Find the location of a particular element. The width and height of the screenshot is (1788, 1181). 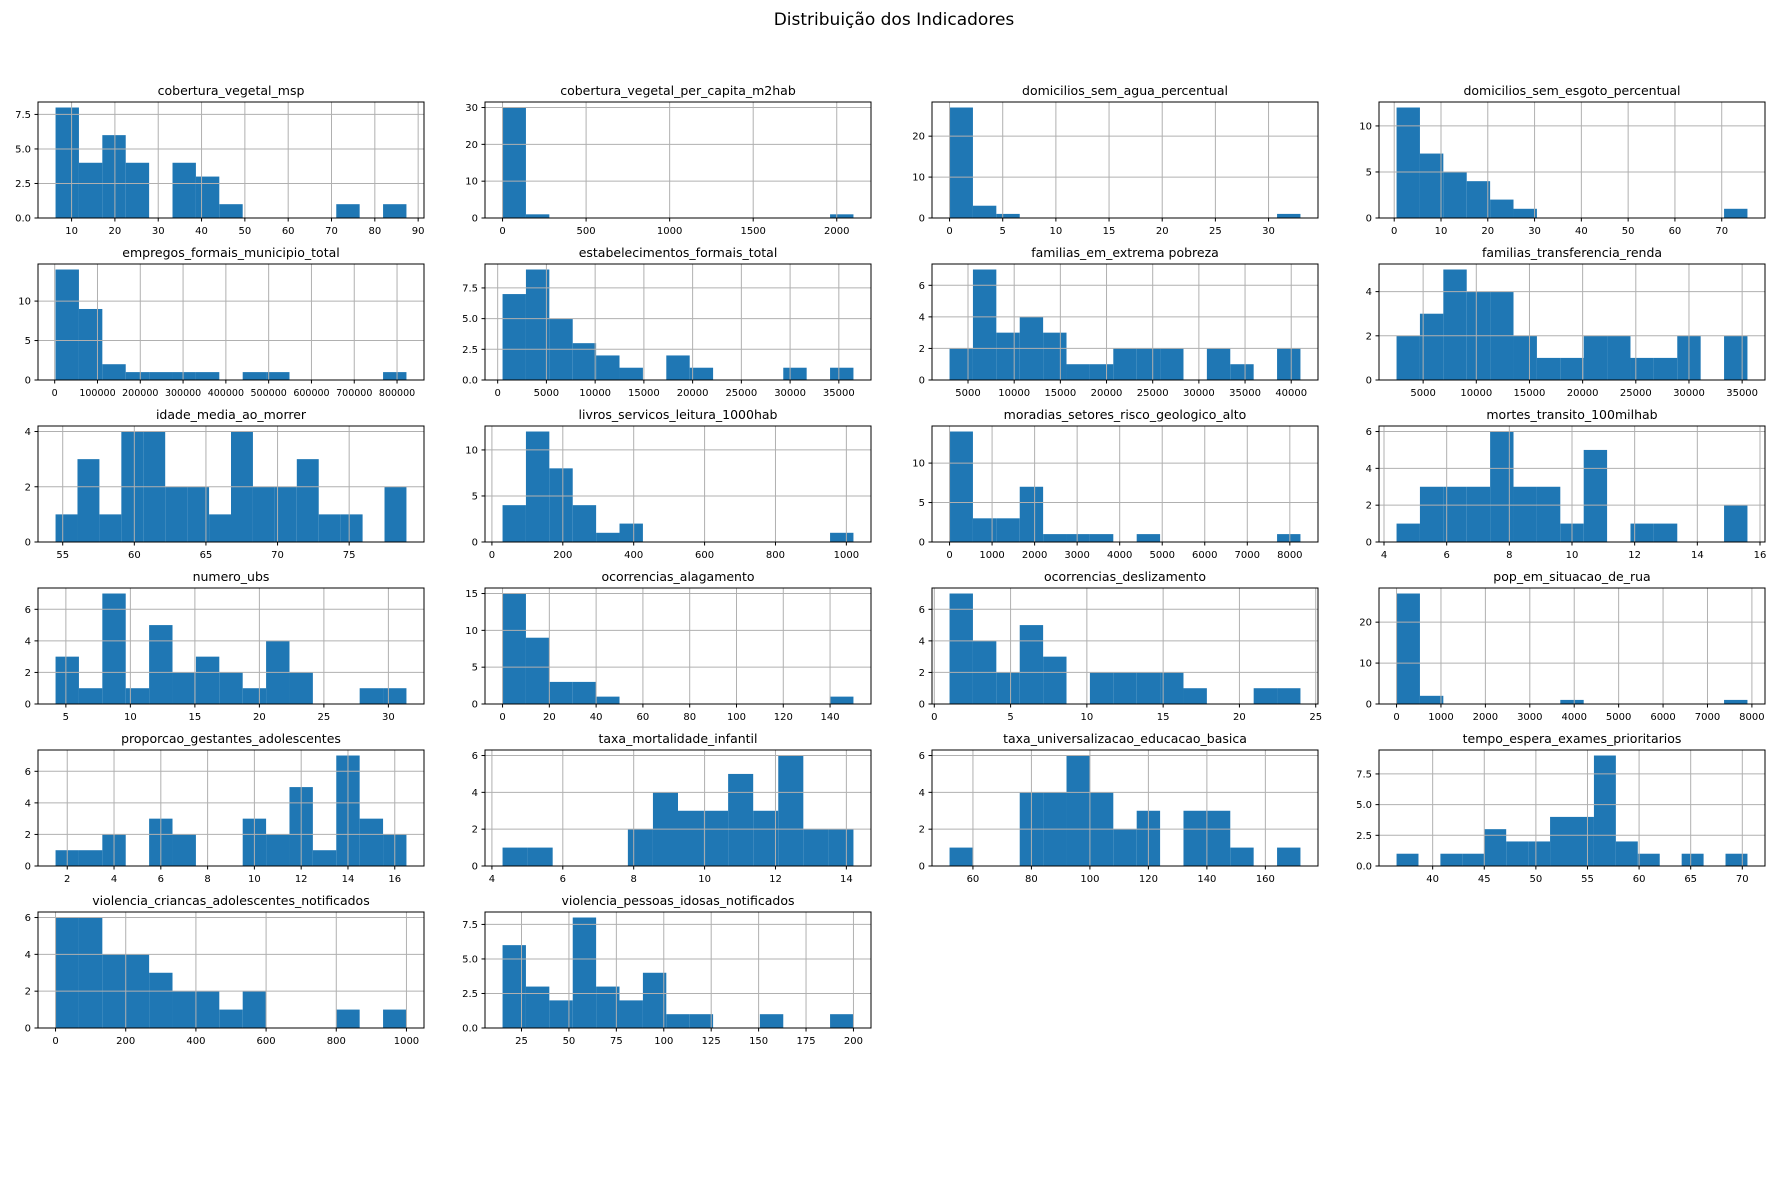

x-tick-label: 55 is located at coordinates (62, 555).